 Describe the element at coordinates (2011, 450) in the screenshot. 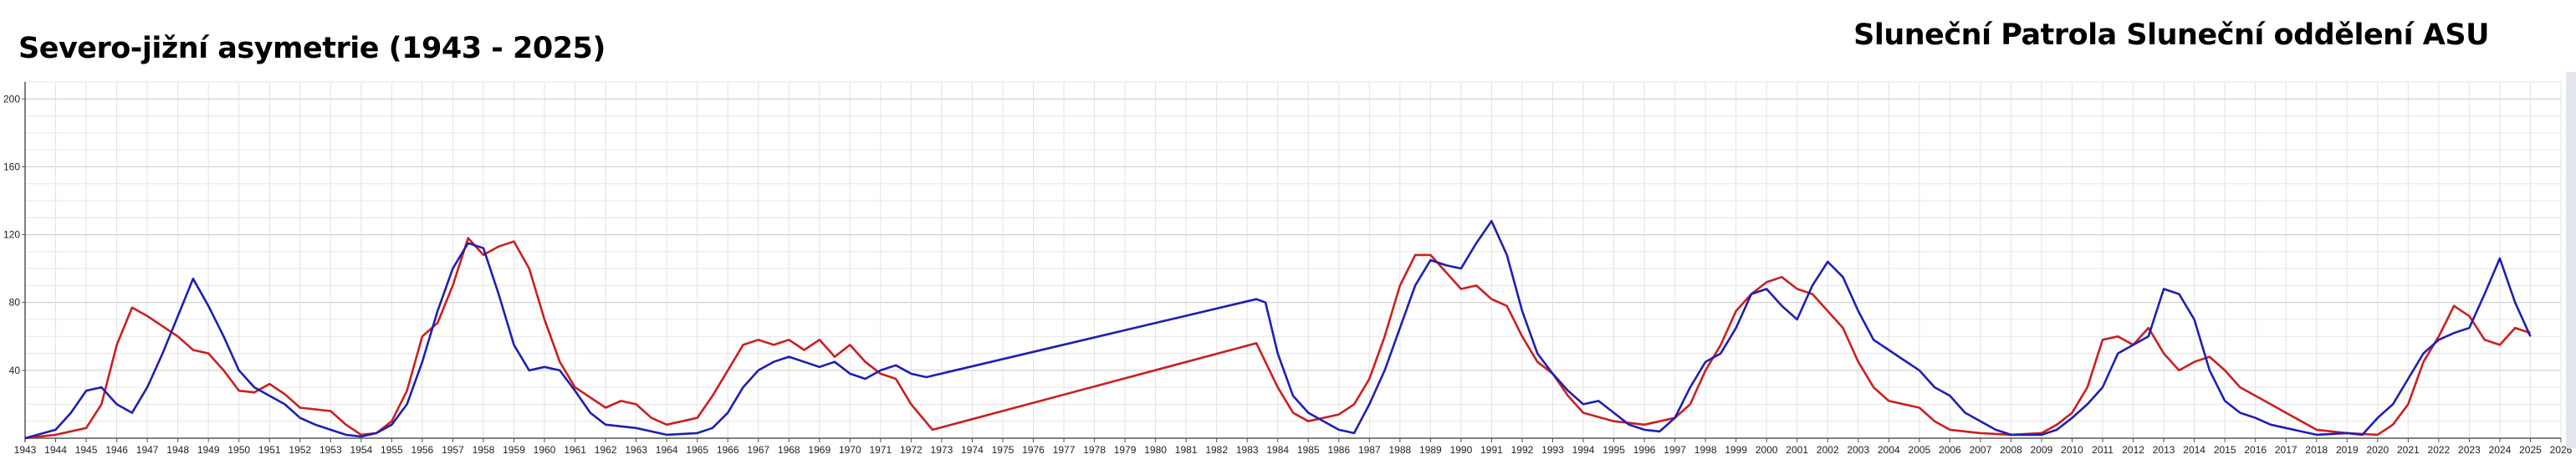

I see `x-tick-label: 2008` at that location.